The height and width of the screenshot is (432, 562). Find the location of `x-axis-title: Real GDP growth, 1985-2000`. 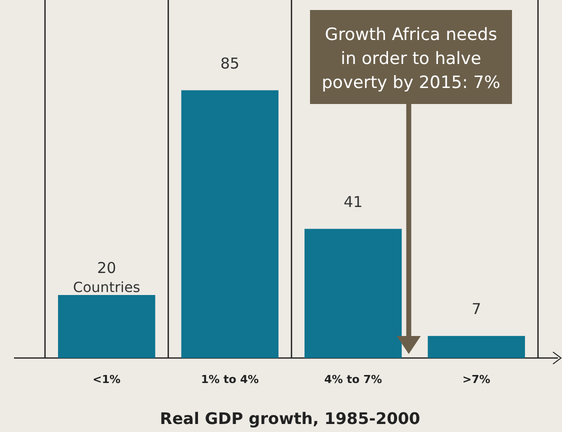

x-axis-title: Real GDP growth, 1985-2000 is located at coordinates (290, 418).